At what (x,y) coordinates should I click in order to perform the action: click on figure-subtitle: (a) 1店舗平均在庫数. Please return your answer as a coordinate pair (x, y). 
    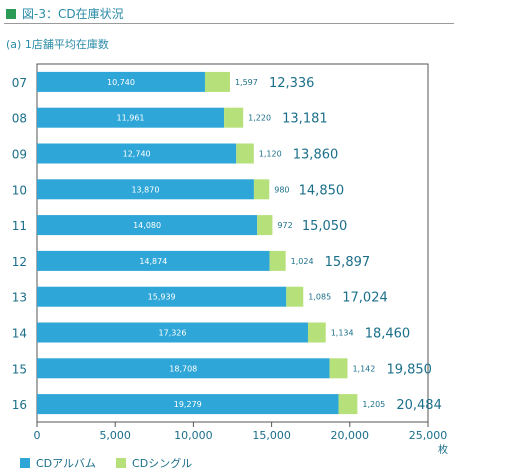
    Looking at the image, I should click on (57, 44).